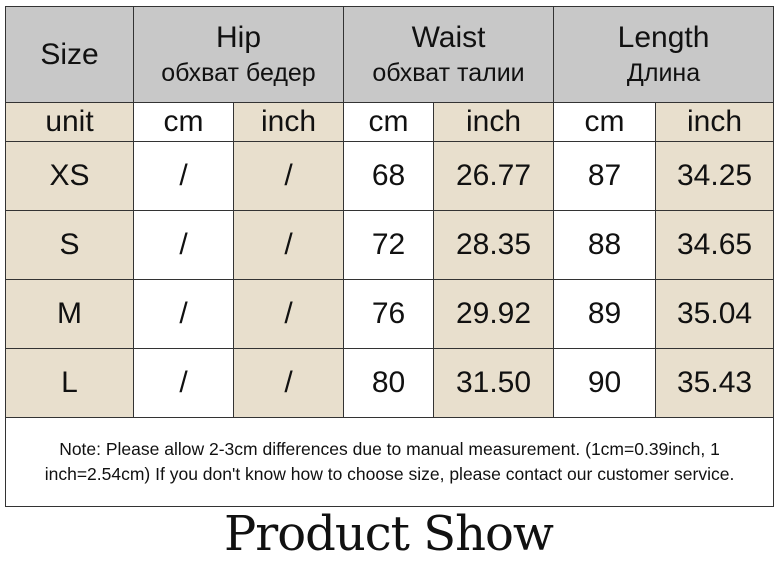  What do you see at coordinates (389, 534) in the screenshot?
I see `product-show-title: Product Show` at bounding box center [389, 534].